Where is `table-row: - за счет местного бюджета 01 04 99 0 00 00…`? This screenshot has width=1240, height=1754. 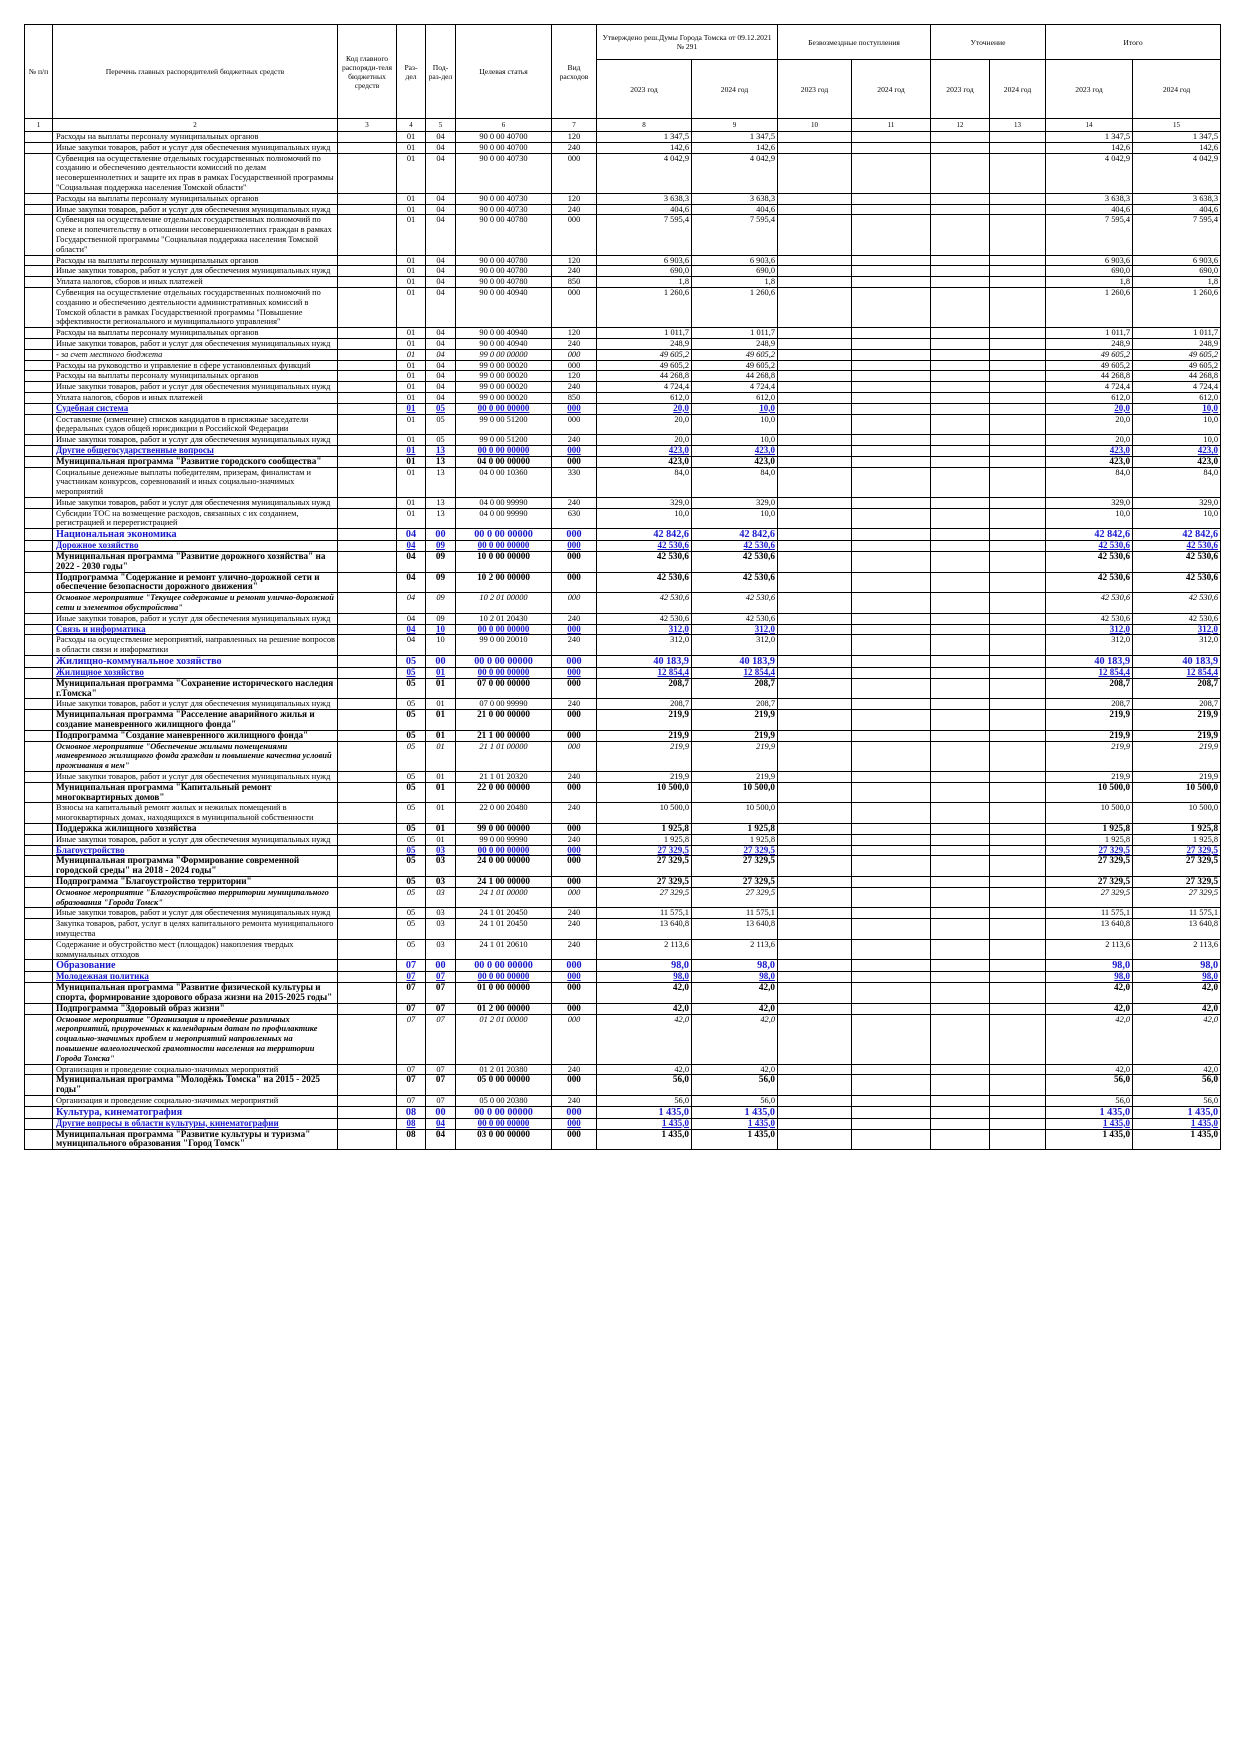 table-row: - за счет местного бюджета 01 04 99 0 00 00… is located at coordinates (623, 354).